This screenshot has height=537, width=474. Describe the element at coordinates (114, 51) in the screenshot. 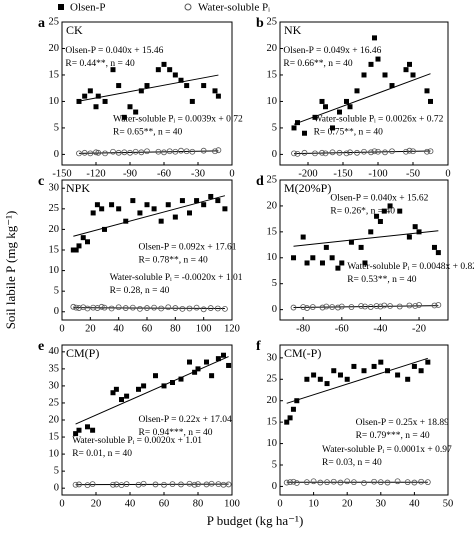

I see `annotation: Olsen-P = 0.040x + 15.46` at that location.